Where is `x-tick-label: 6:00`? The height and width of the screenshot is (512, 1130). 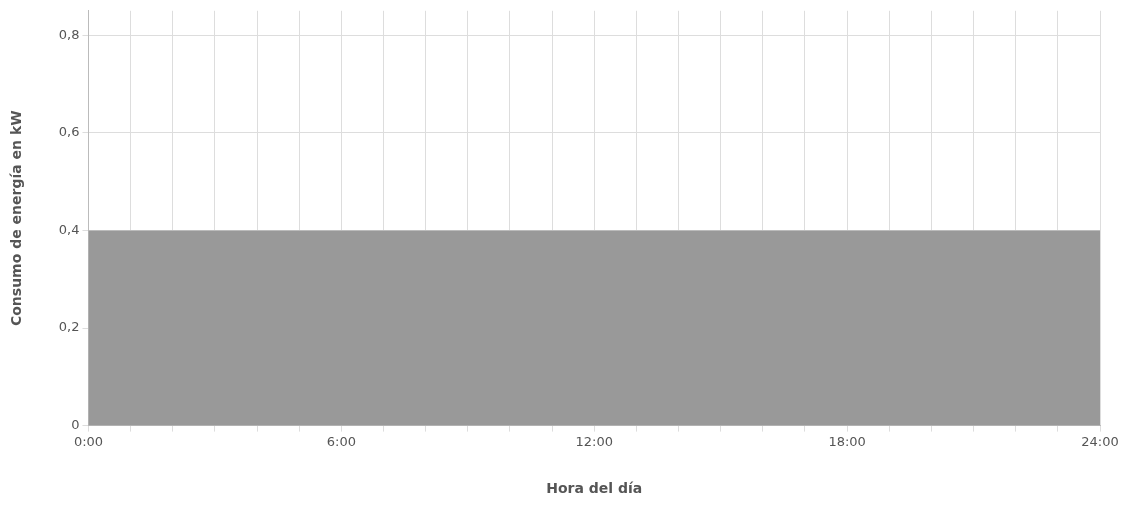 x-tick-label: 6:00 is located at coordinates (341, 441).